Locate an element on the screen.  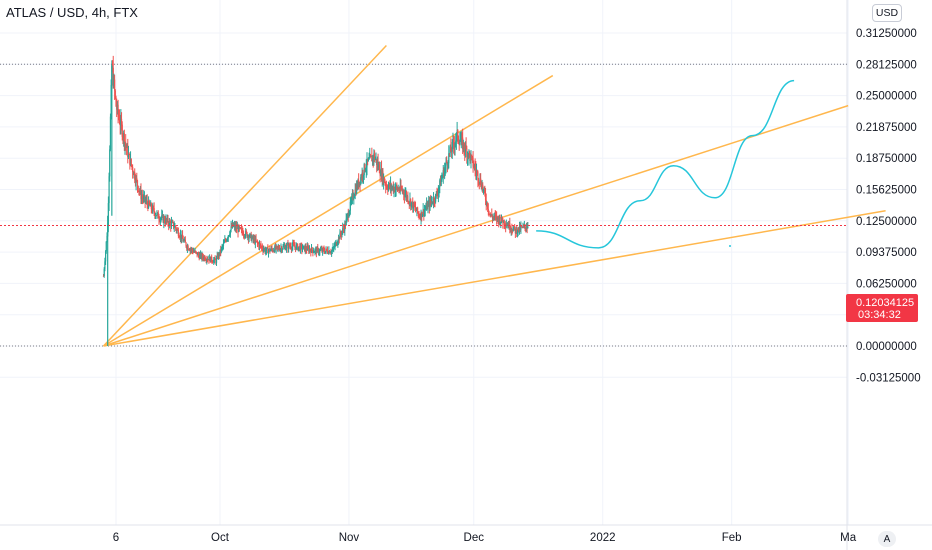
auto-scale-button: A is located at coordinates (887, 539).